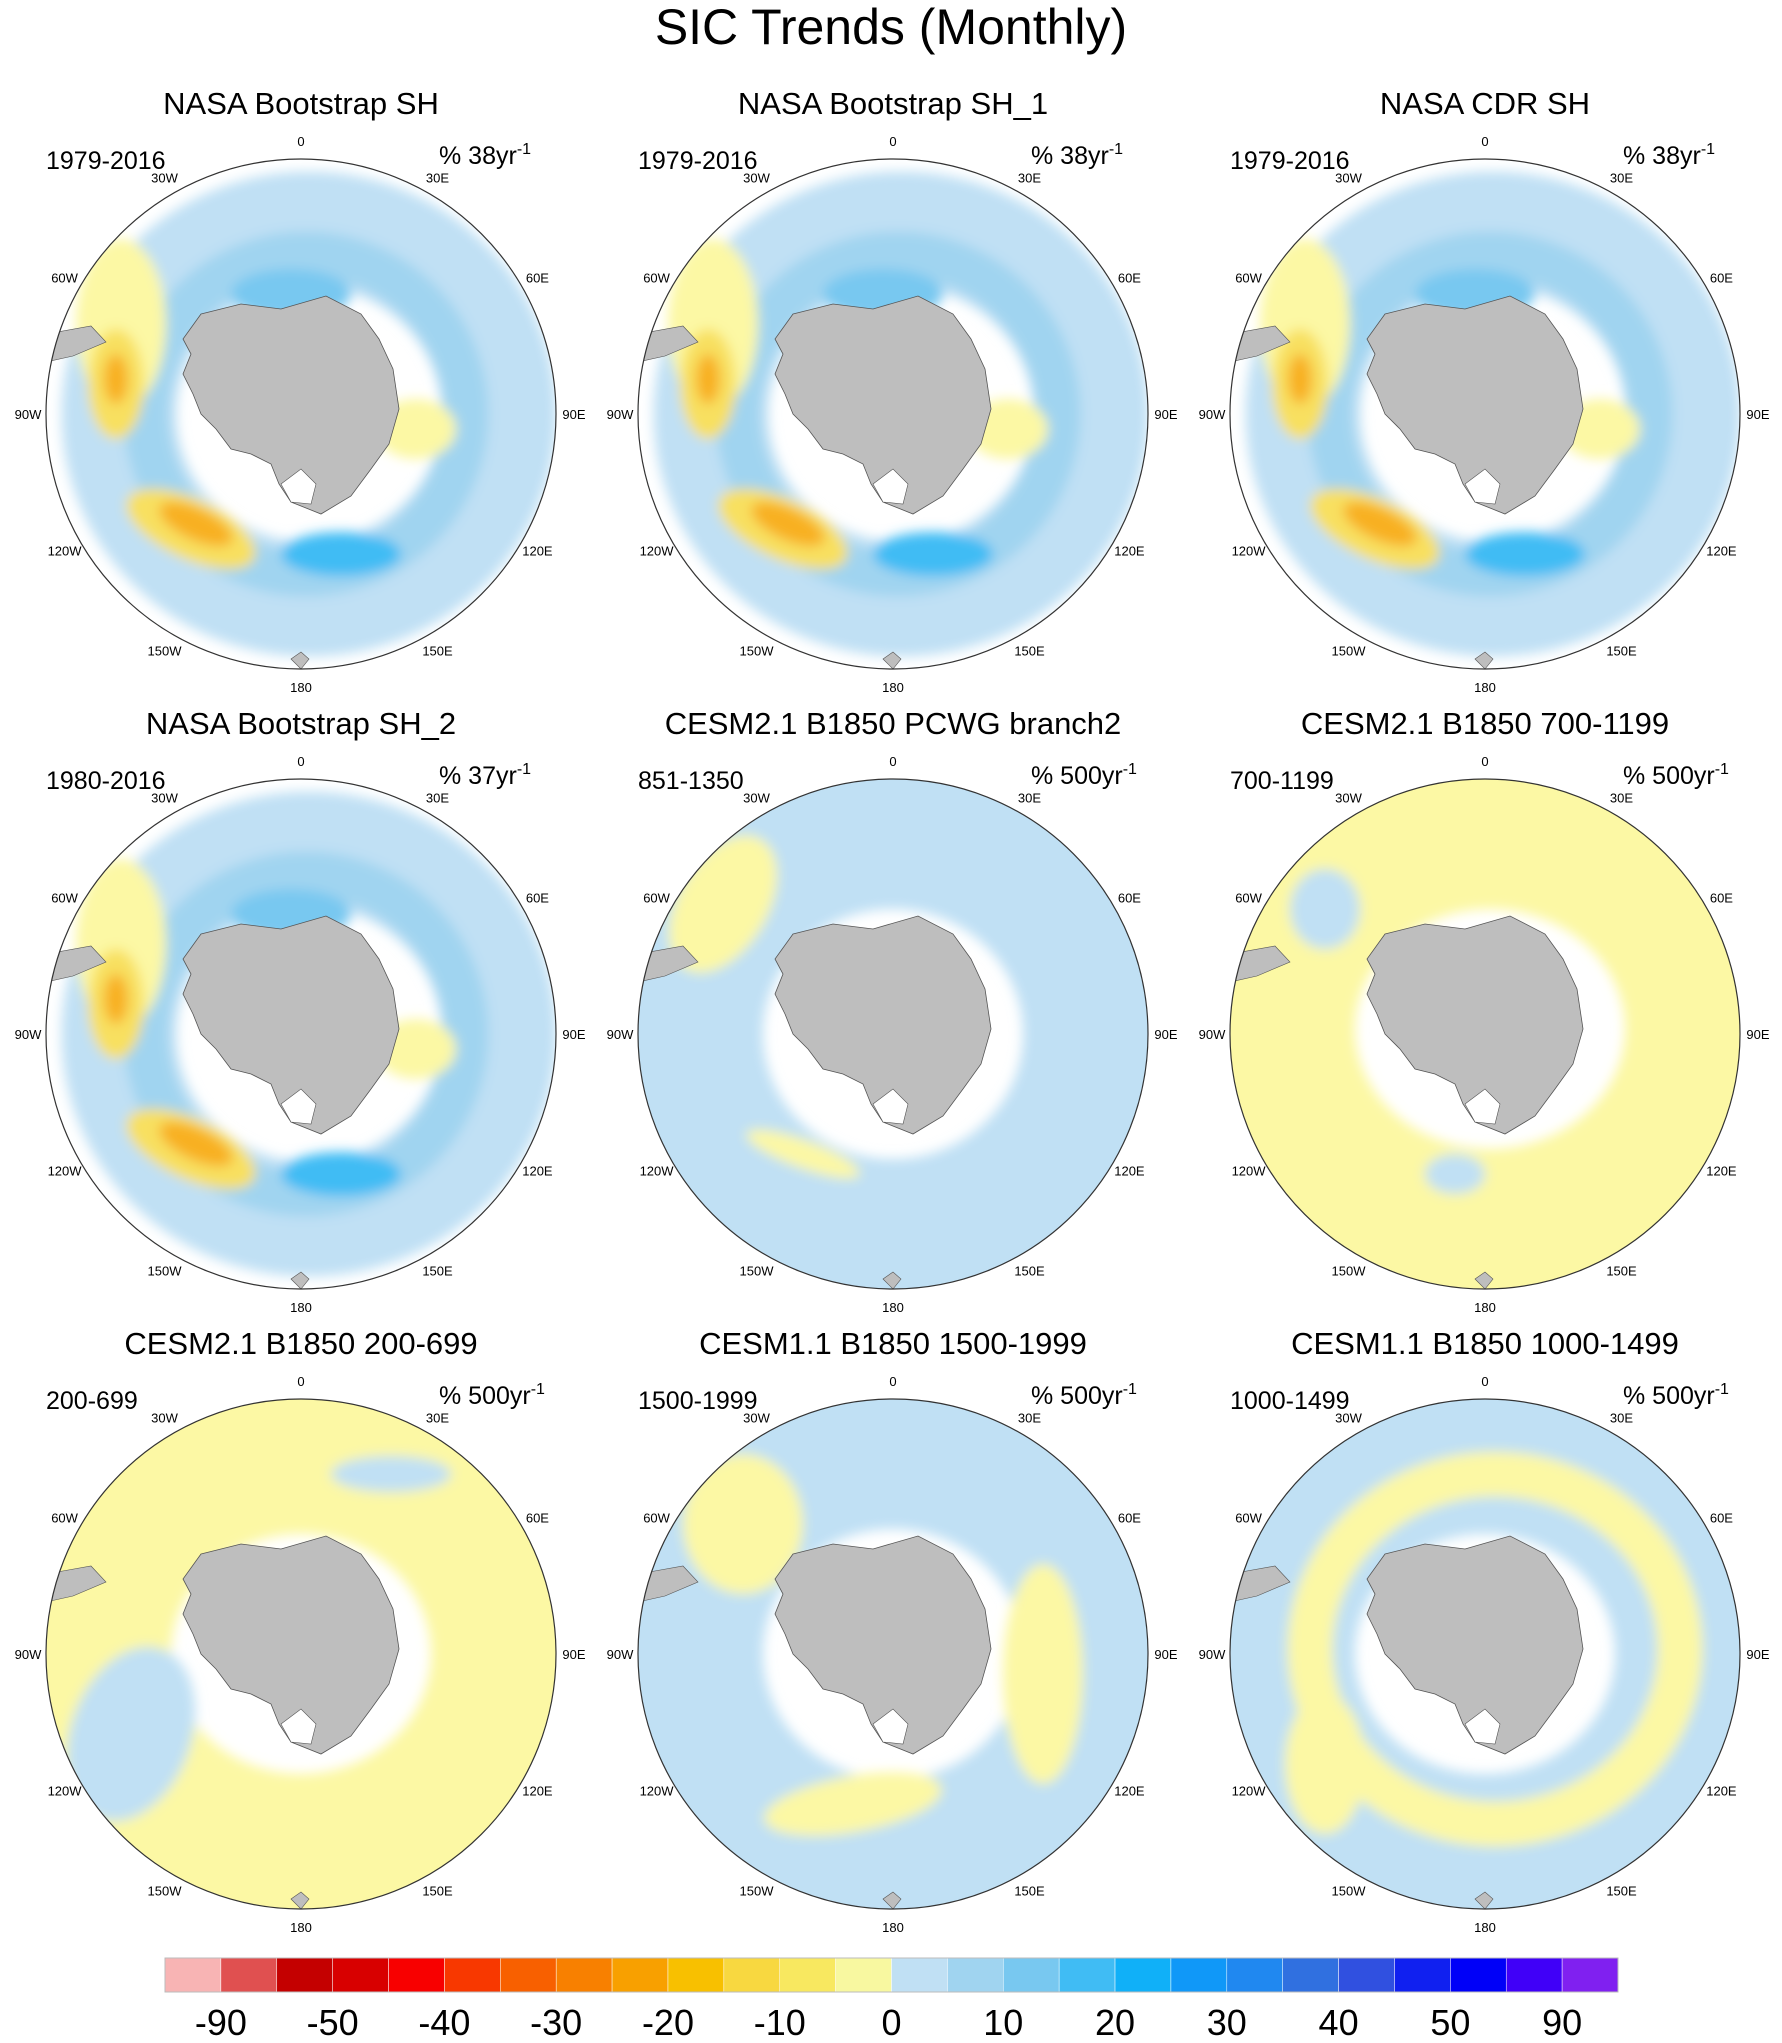 This screenshot has width=1782, height=2043. Describe the element at coordinates (1485, 723) in the screenshot. I see `panel-title: CESM2.1 B1850 700-1199` at that location.